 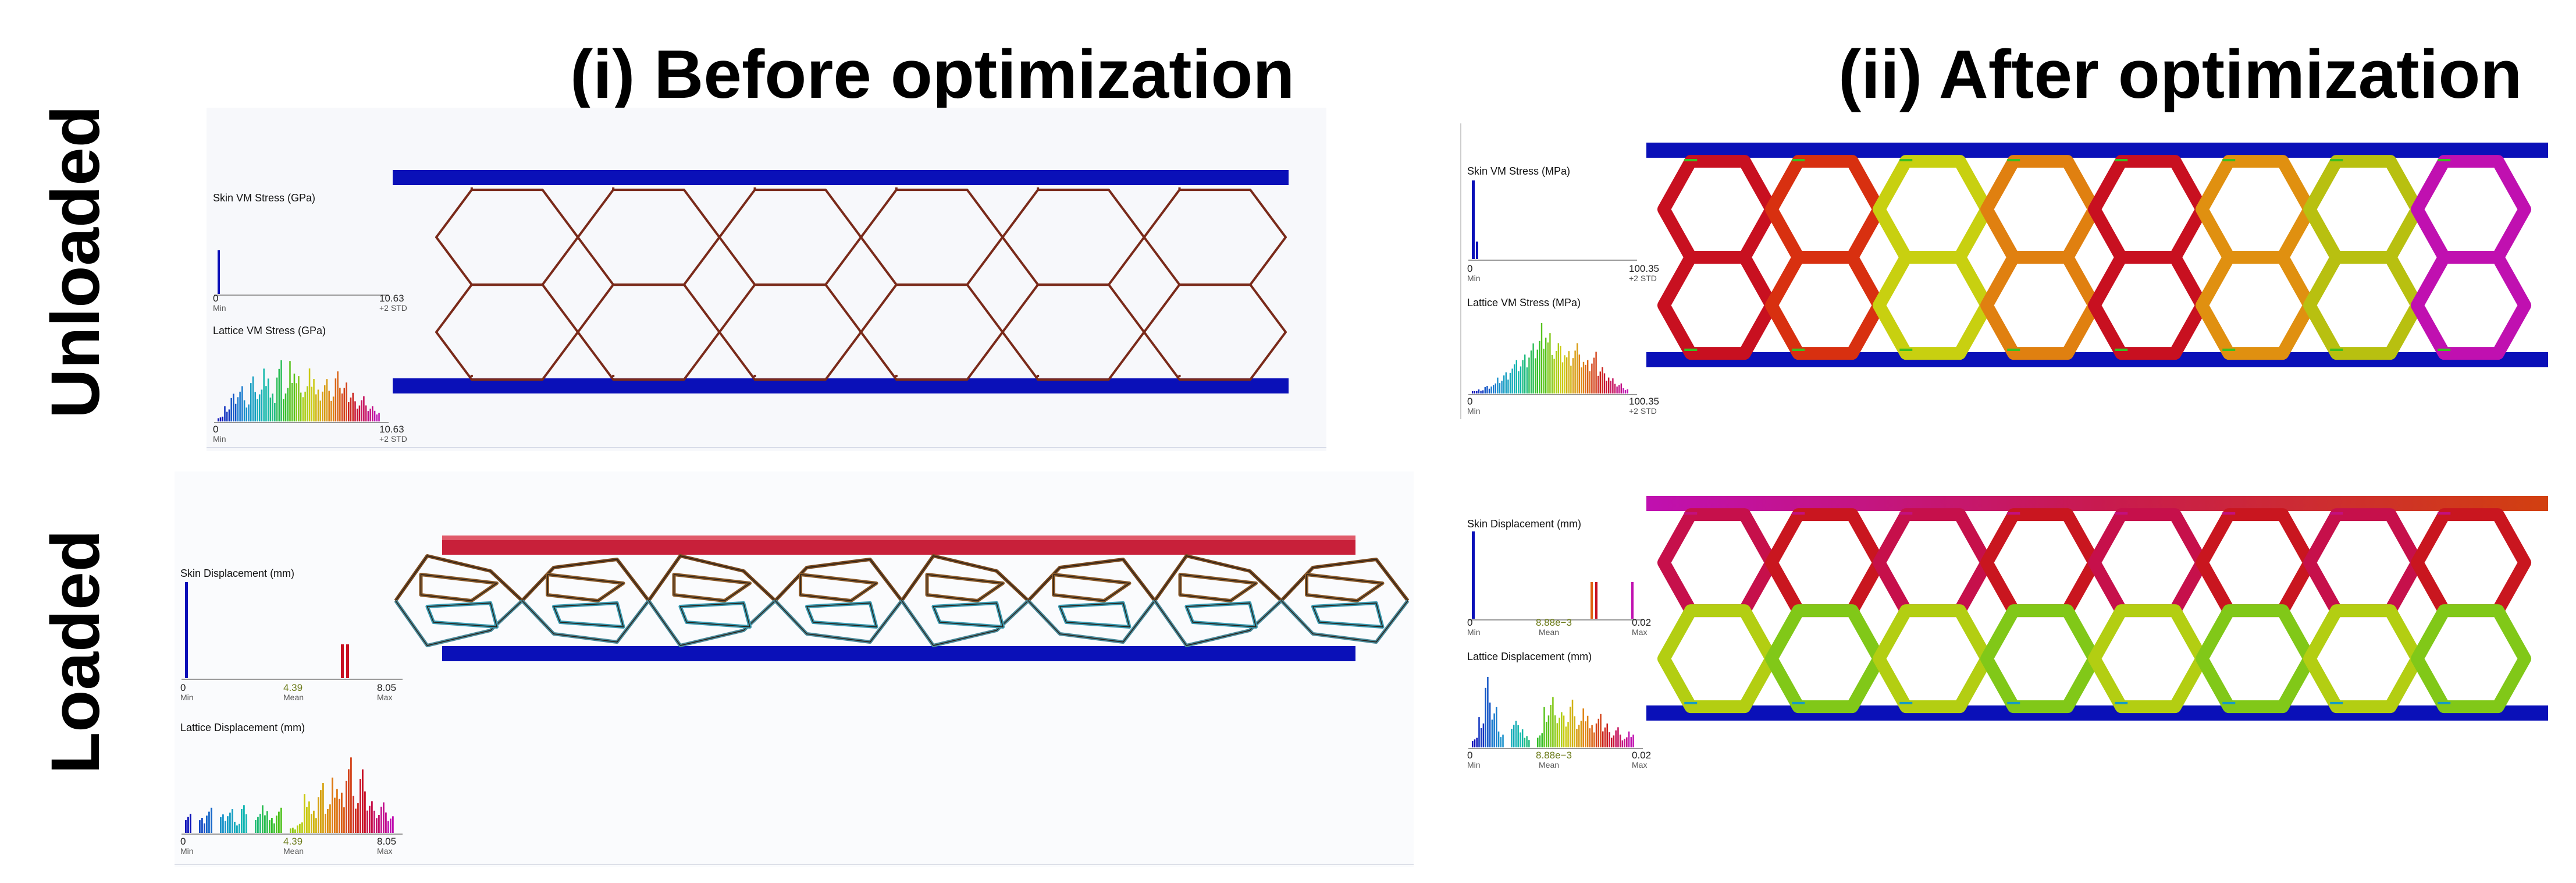 I want to click on skin-hist-max: 100.35, so click(x=1644, y=268).